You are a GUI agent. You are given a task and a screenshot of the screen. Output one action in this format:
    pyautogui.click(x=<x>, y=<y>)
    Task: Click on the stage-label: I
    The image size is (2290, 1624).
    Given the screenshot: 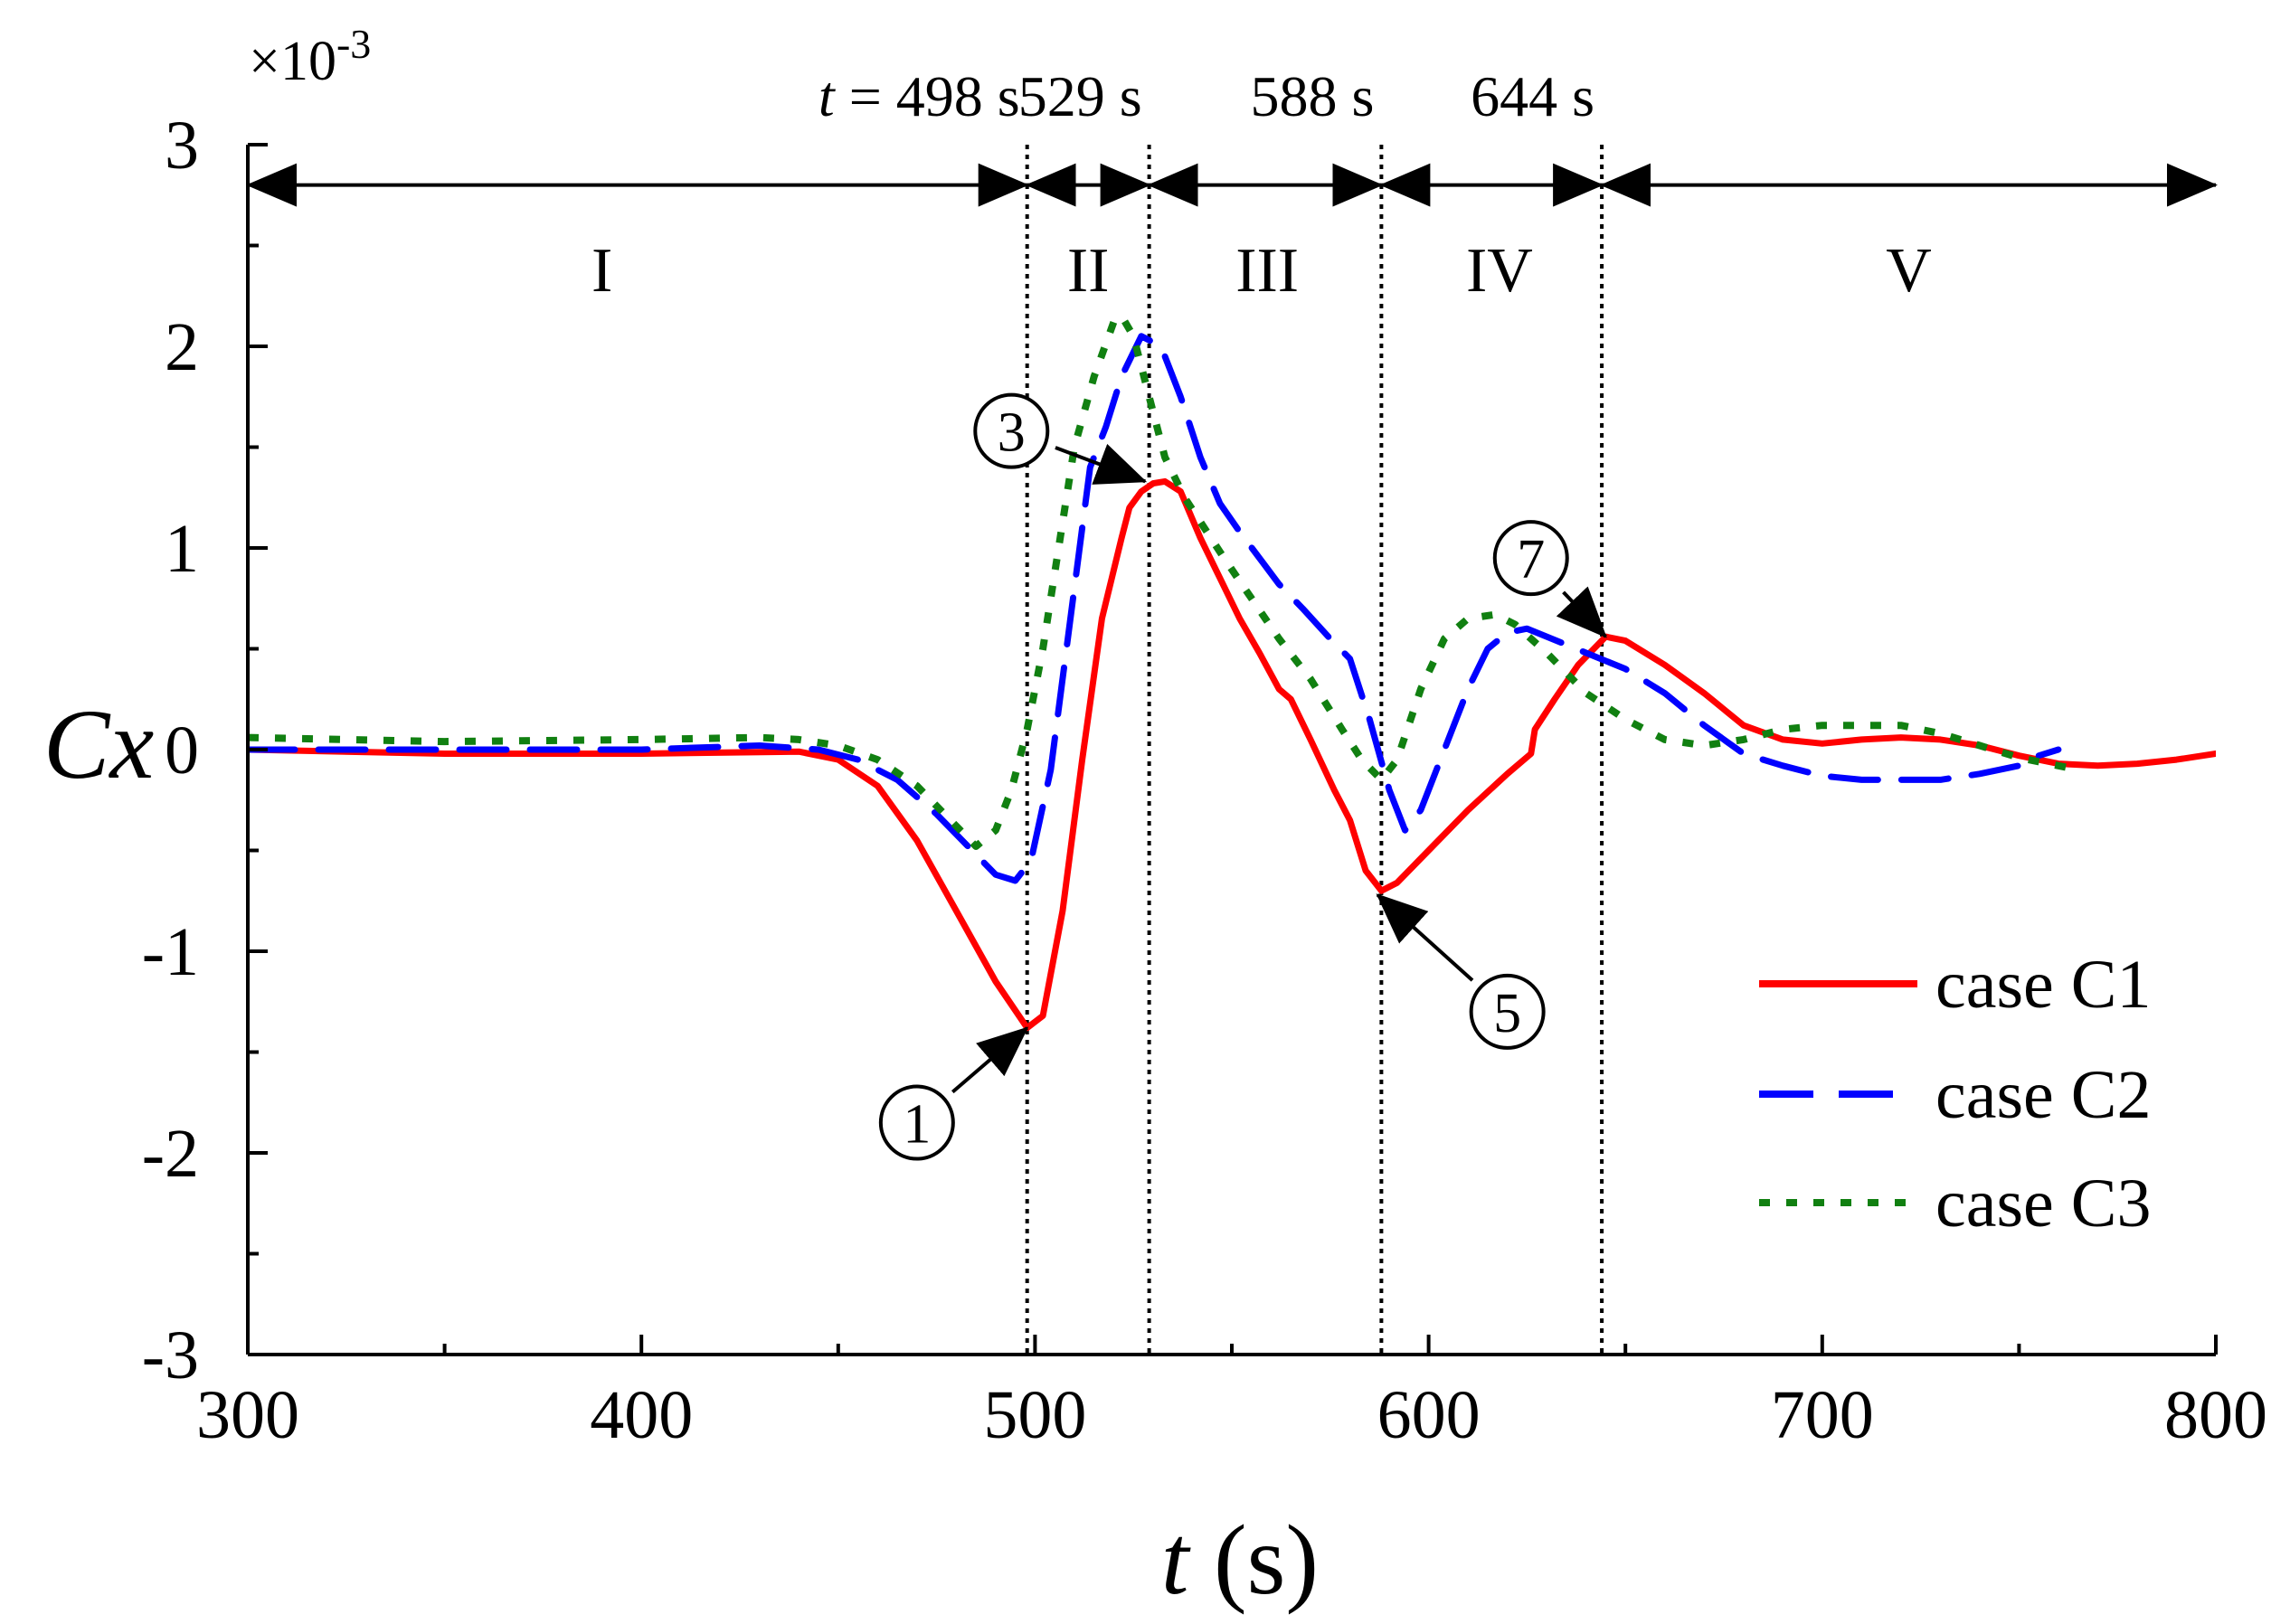 What is the action you would take?
    pyautogui.click(x=601, y=271)
    